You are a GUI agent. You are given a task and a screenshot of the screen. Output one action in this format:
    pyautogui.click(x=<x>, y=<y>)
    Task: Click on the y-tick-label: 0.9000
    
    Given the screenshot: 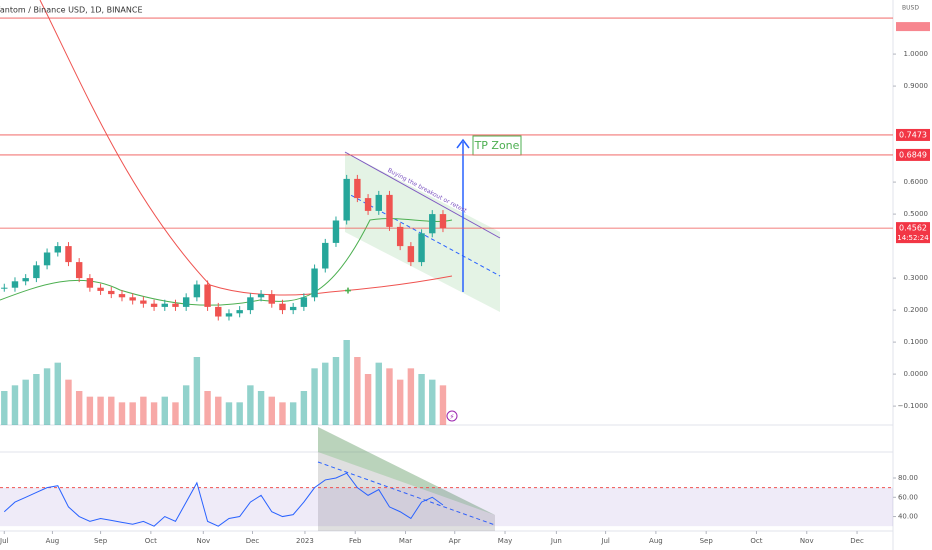 What is the action you would take?
    pyautogui.click(x=916, y=86)
    